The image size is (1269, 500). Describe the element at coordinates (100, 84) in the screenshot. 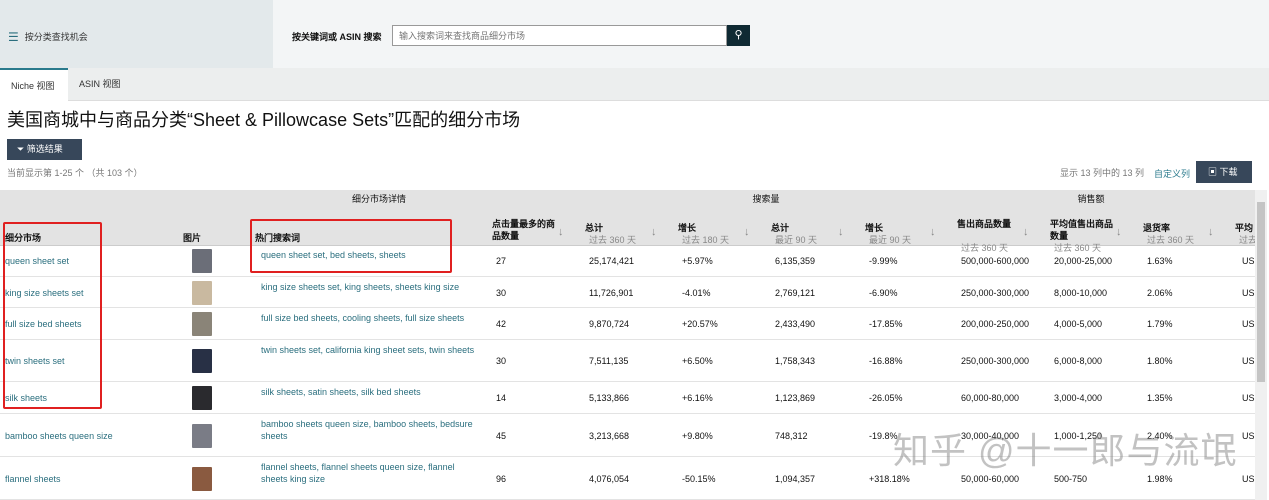

I see `tab-asin-view: ASIN 视图` at that location.